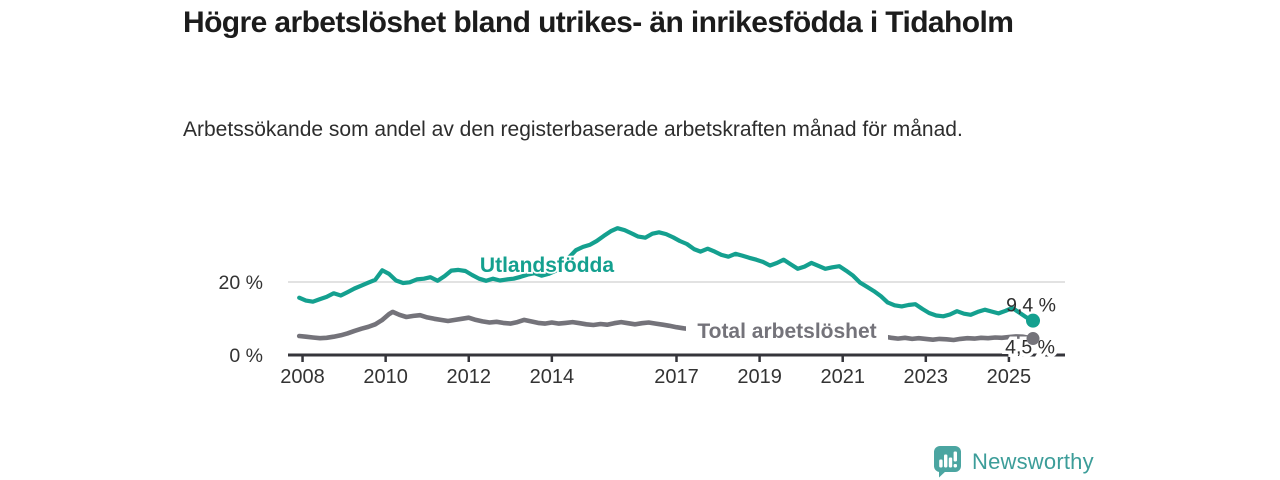 The image size is (1280, 480). What do you see at coordinates (302, 377) in the screenshot?
I see `x-tick-label-2008: 2008` at bounding box center [302, 377].